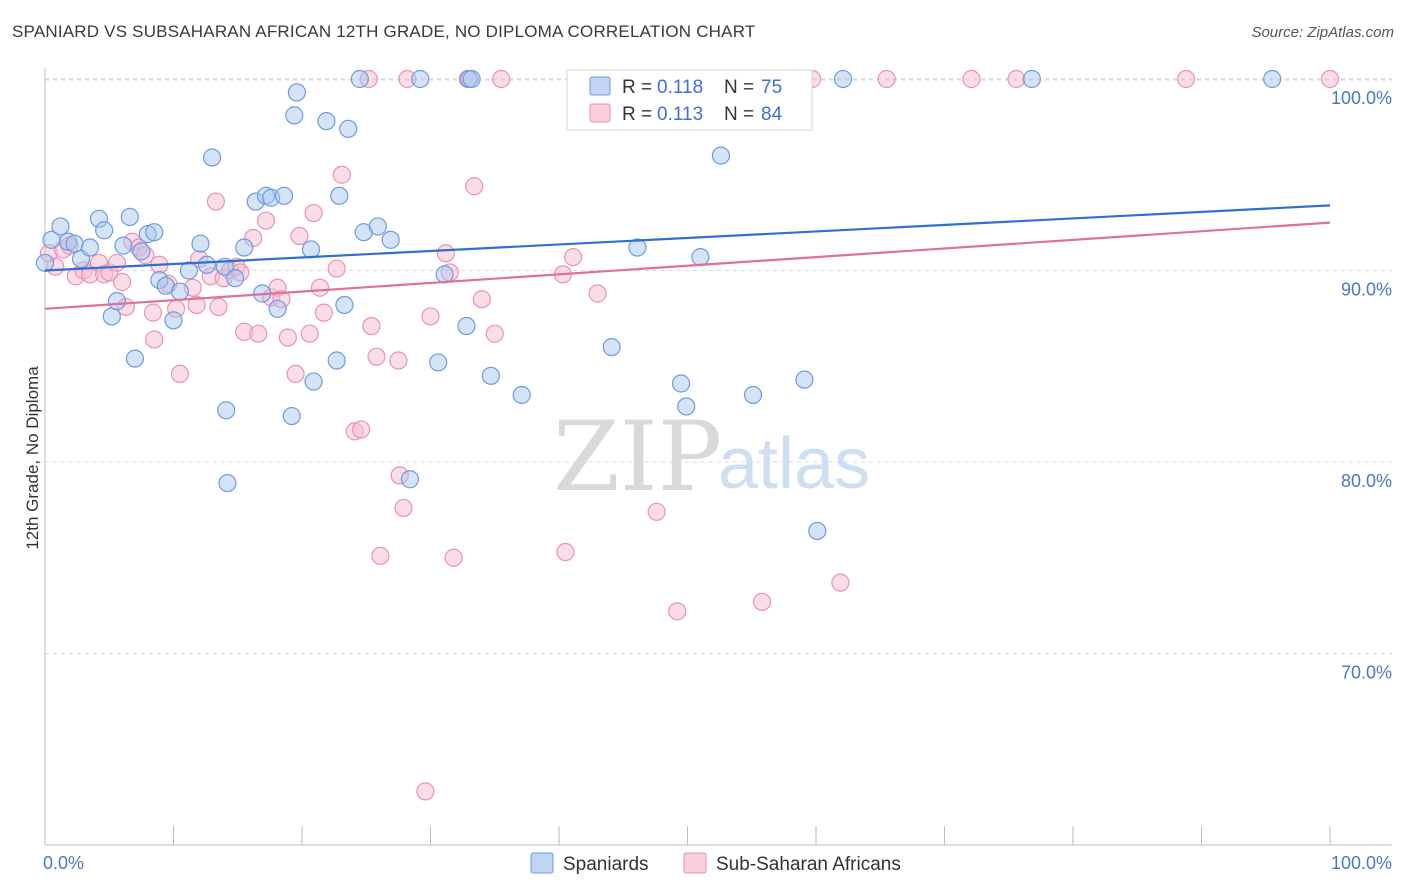 The width and height of the screenshot is (1406, 892). I want to click on legend-swatch-spaniards, so click(600, 86).